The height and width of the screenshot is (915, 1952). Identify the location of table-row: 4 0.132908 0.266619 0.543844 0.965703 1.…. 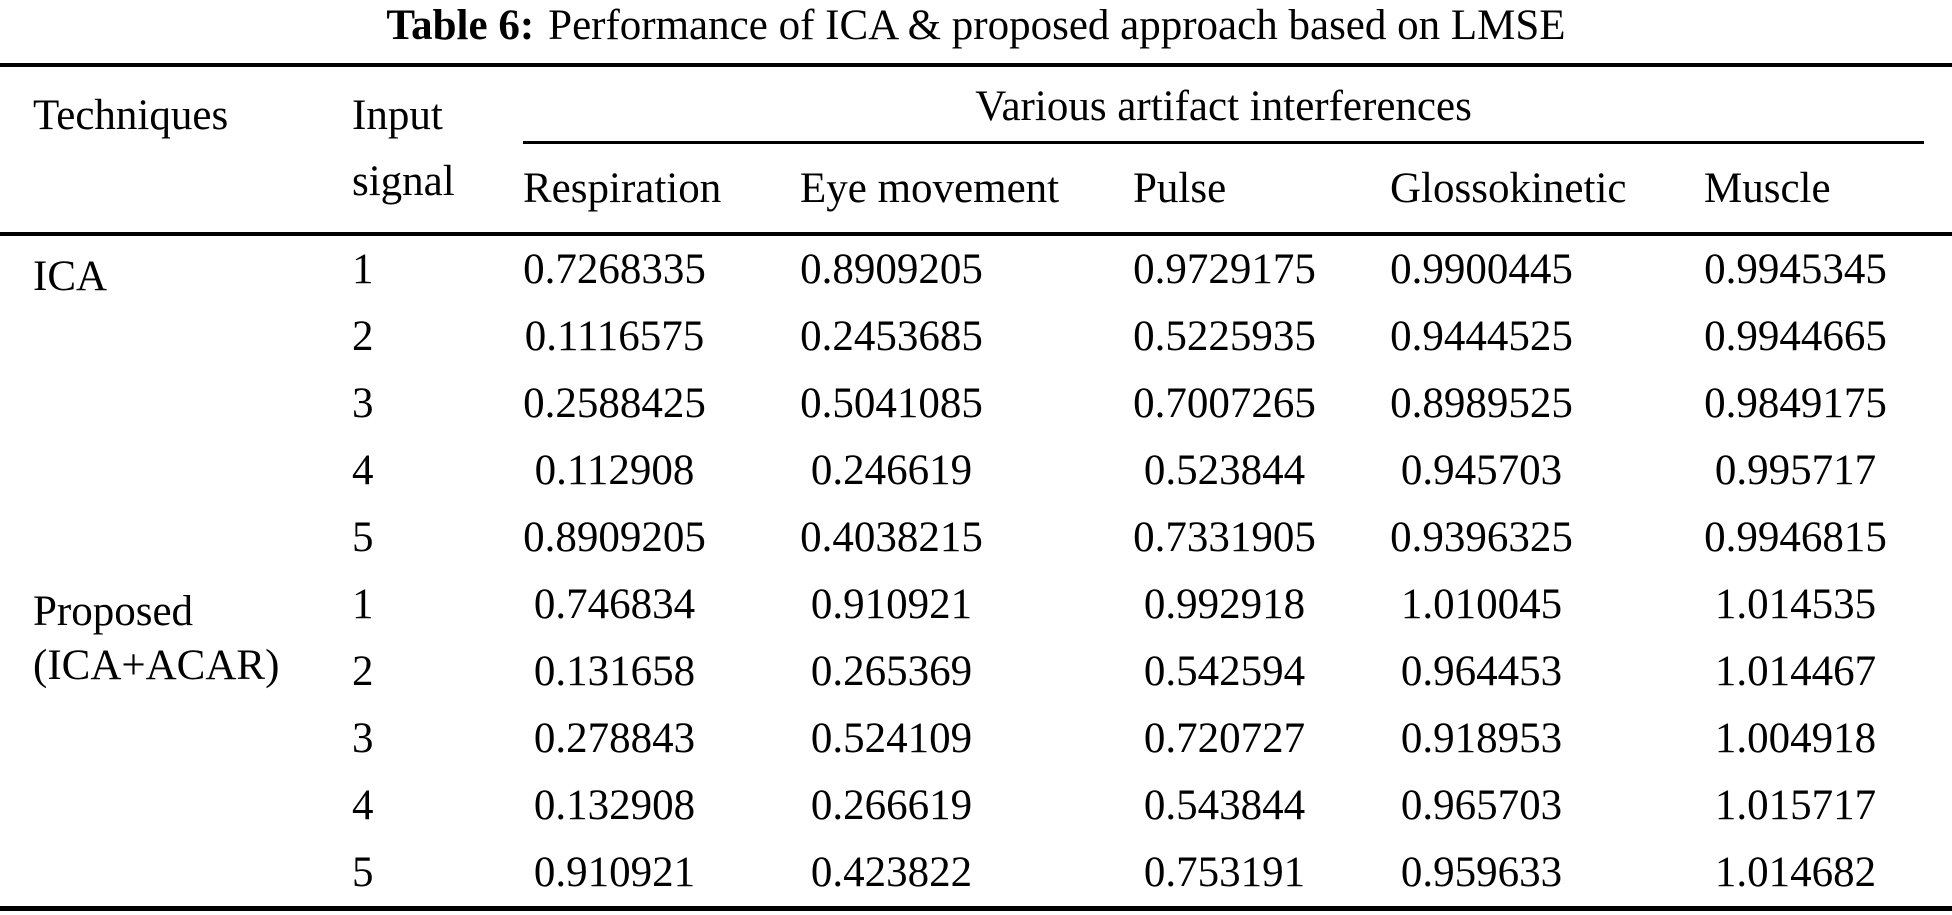
(976, 805).